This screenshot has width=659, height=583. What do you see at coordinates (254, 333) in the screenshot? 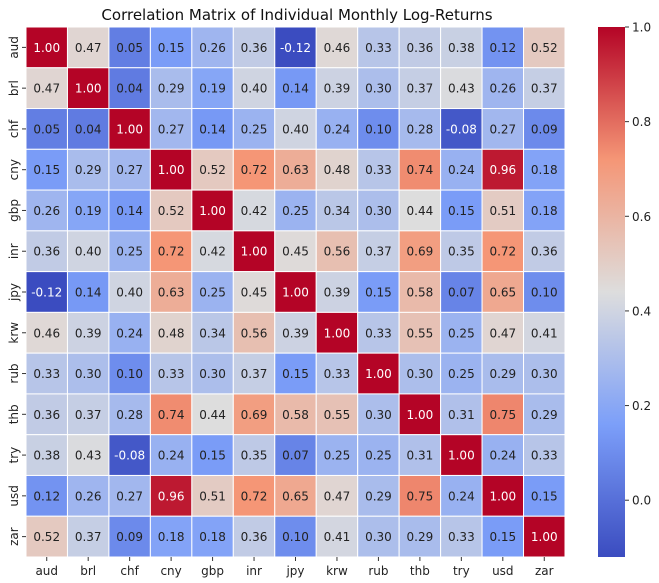
I see `cell-value-label: 0.56` at bounding box center [254, 333].